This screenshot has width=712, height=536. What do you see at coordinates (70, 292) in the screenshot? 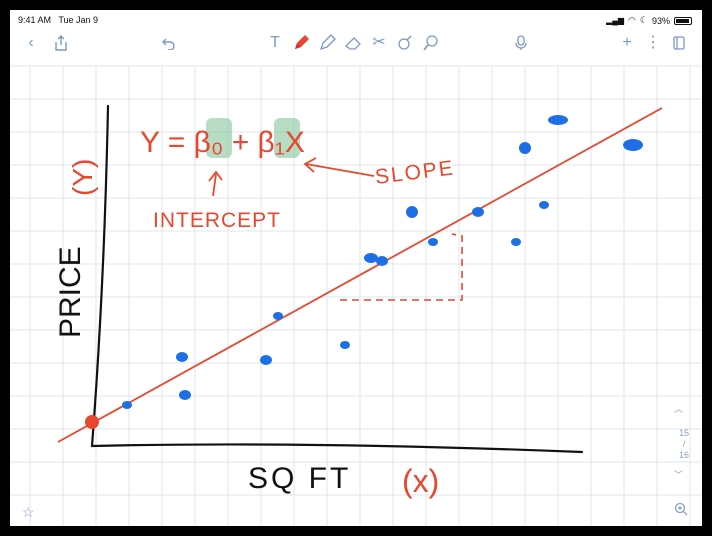
I see `y-axis-label: PRICE` at bounding box center [70, 292].